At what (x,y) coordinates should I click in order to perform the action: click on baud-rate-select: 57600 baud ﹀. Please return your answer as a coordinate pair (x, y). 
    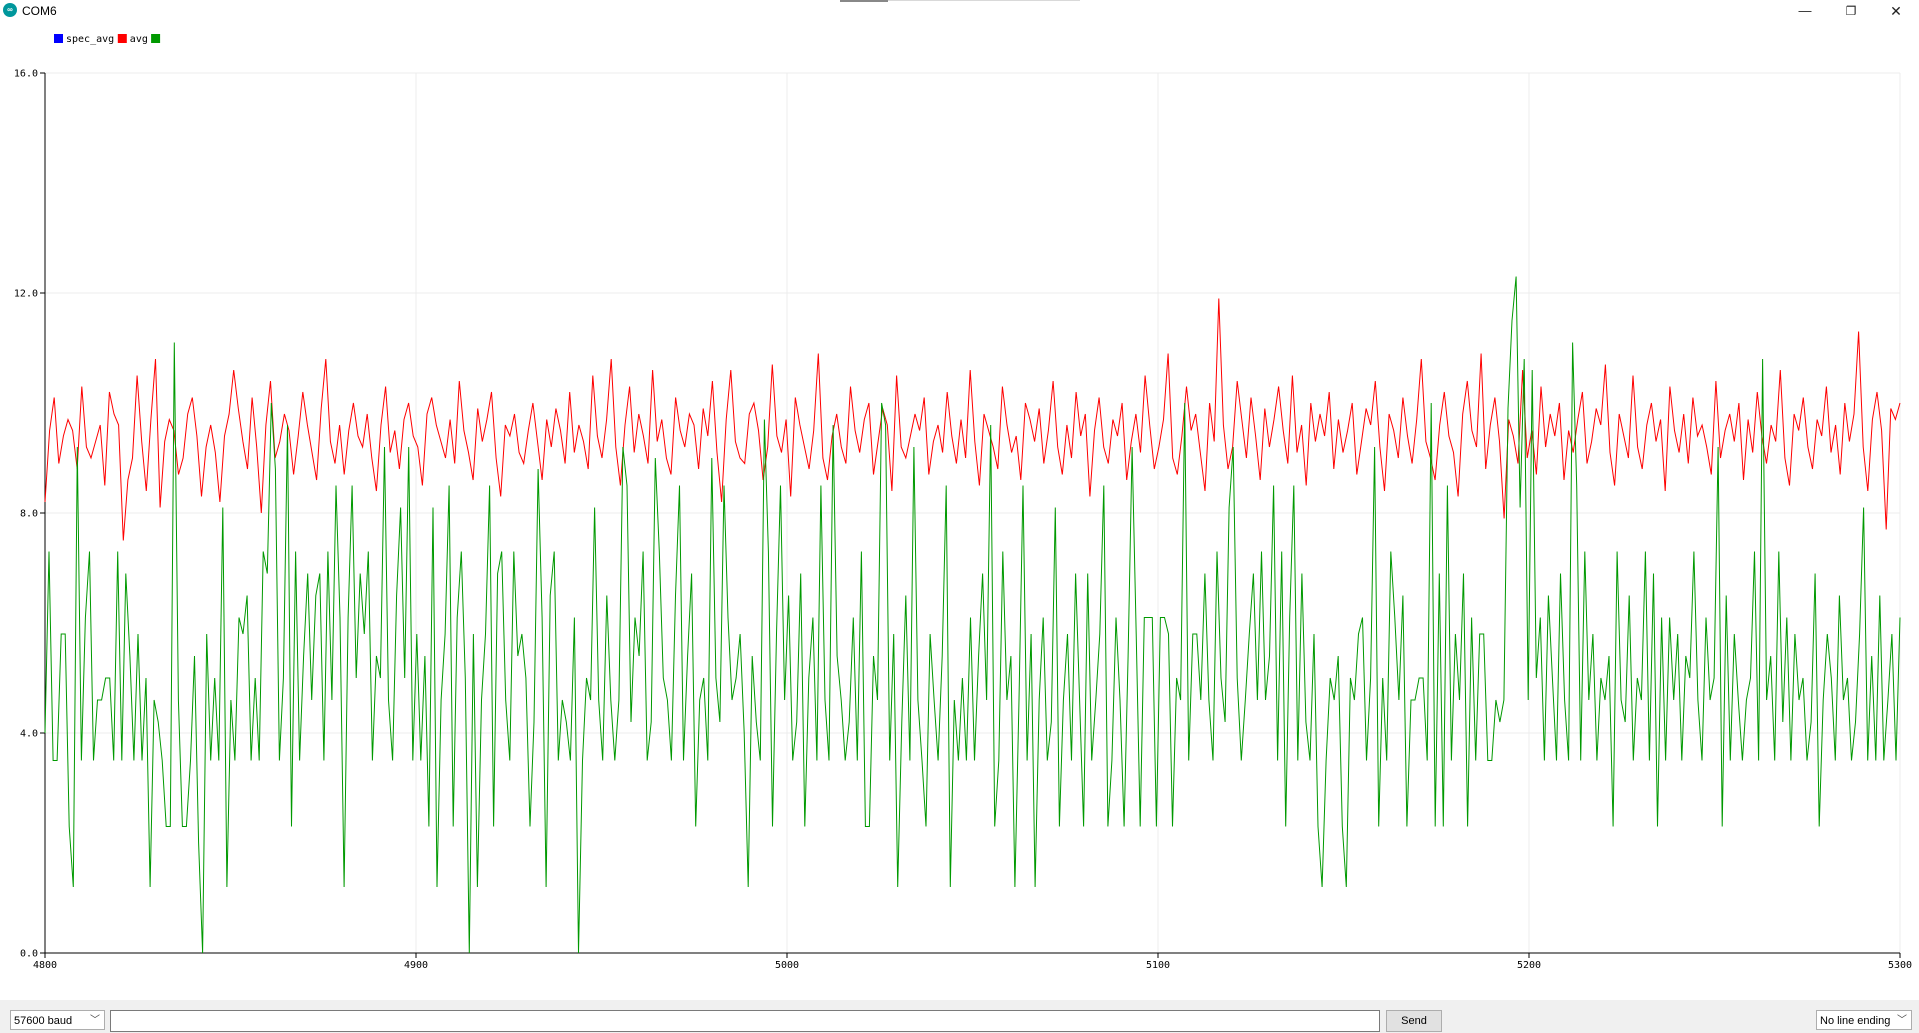
    Looking at the image, I should click on (57, 1020).